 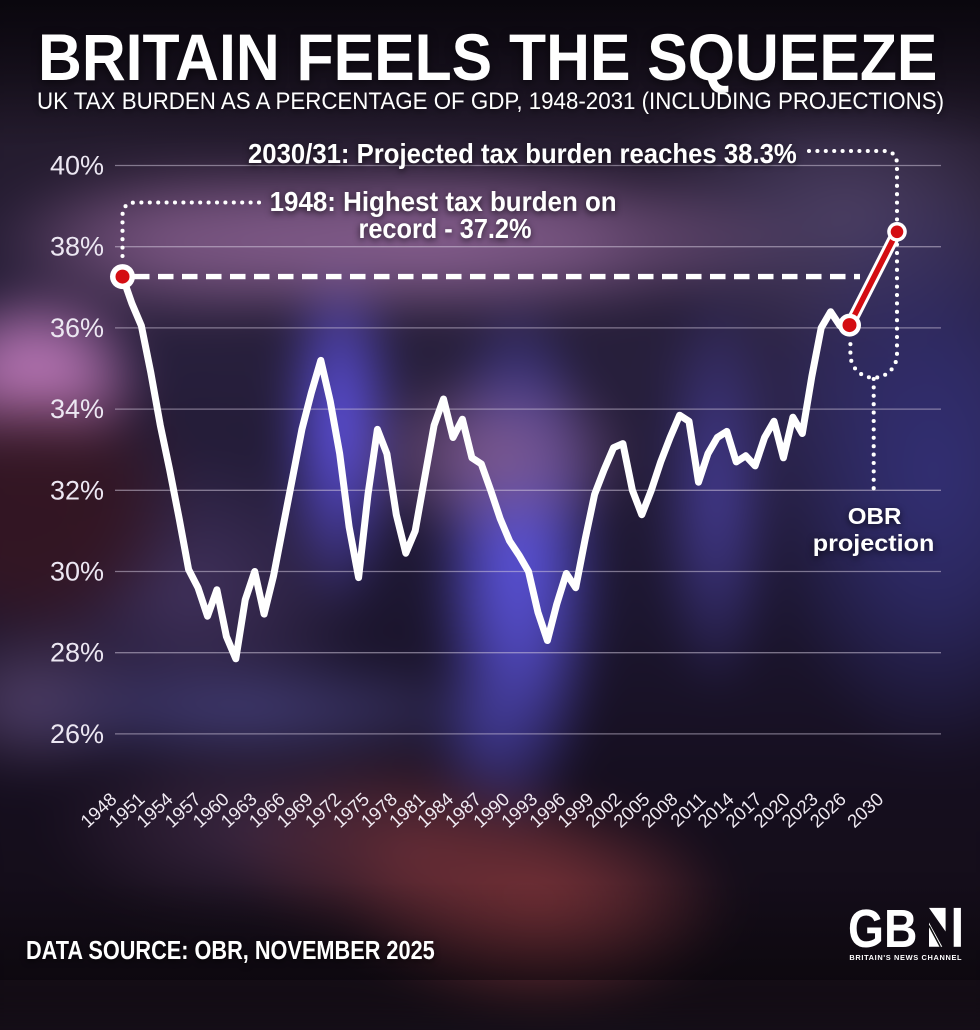 What do you see at coordinates (77, 409) in the screenshot?
I see `svg-text: 34%` at bounding box center [77, 409].